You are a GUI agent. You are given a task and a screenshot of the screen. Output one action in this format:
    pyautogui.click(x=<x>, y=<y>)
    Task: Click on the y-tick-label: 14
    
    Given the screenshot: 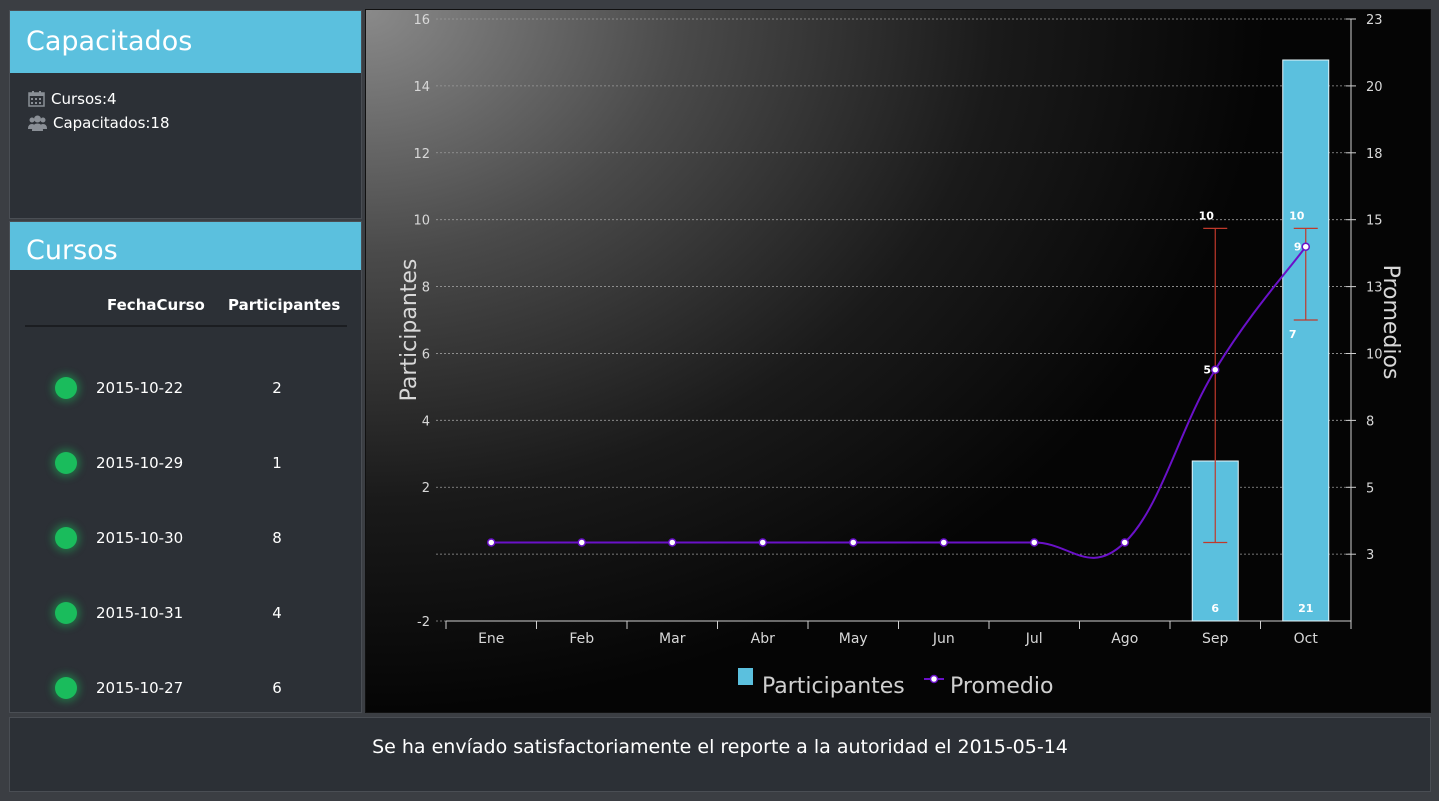 What is the action you would take?
    pyautogui.click(x=421, y=87)
    